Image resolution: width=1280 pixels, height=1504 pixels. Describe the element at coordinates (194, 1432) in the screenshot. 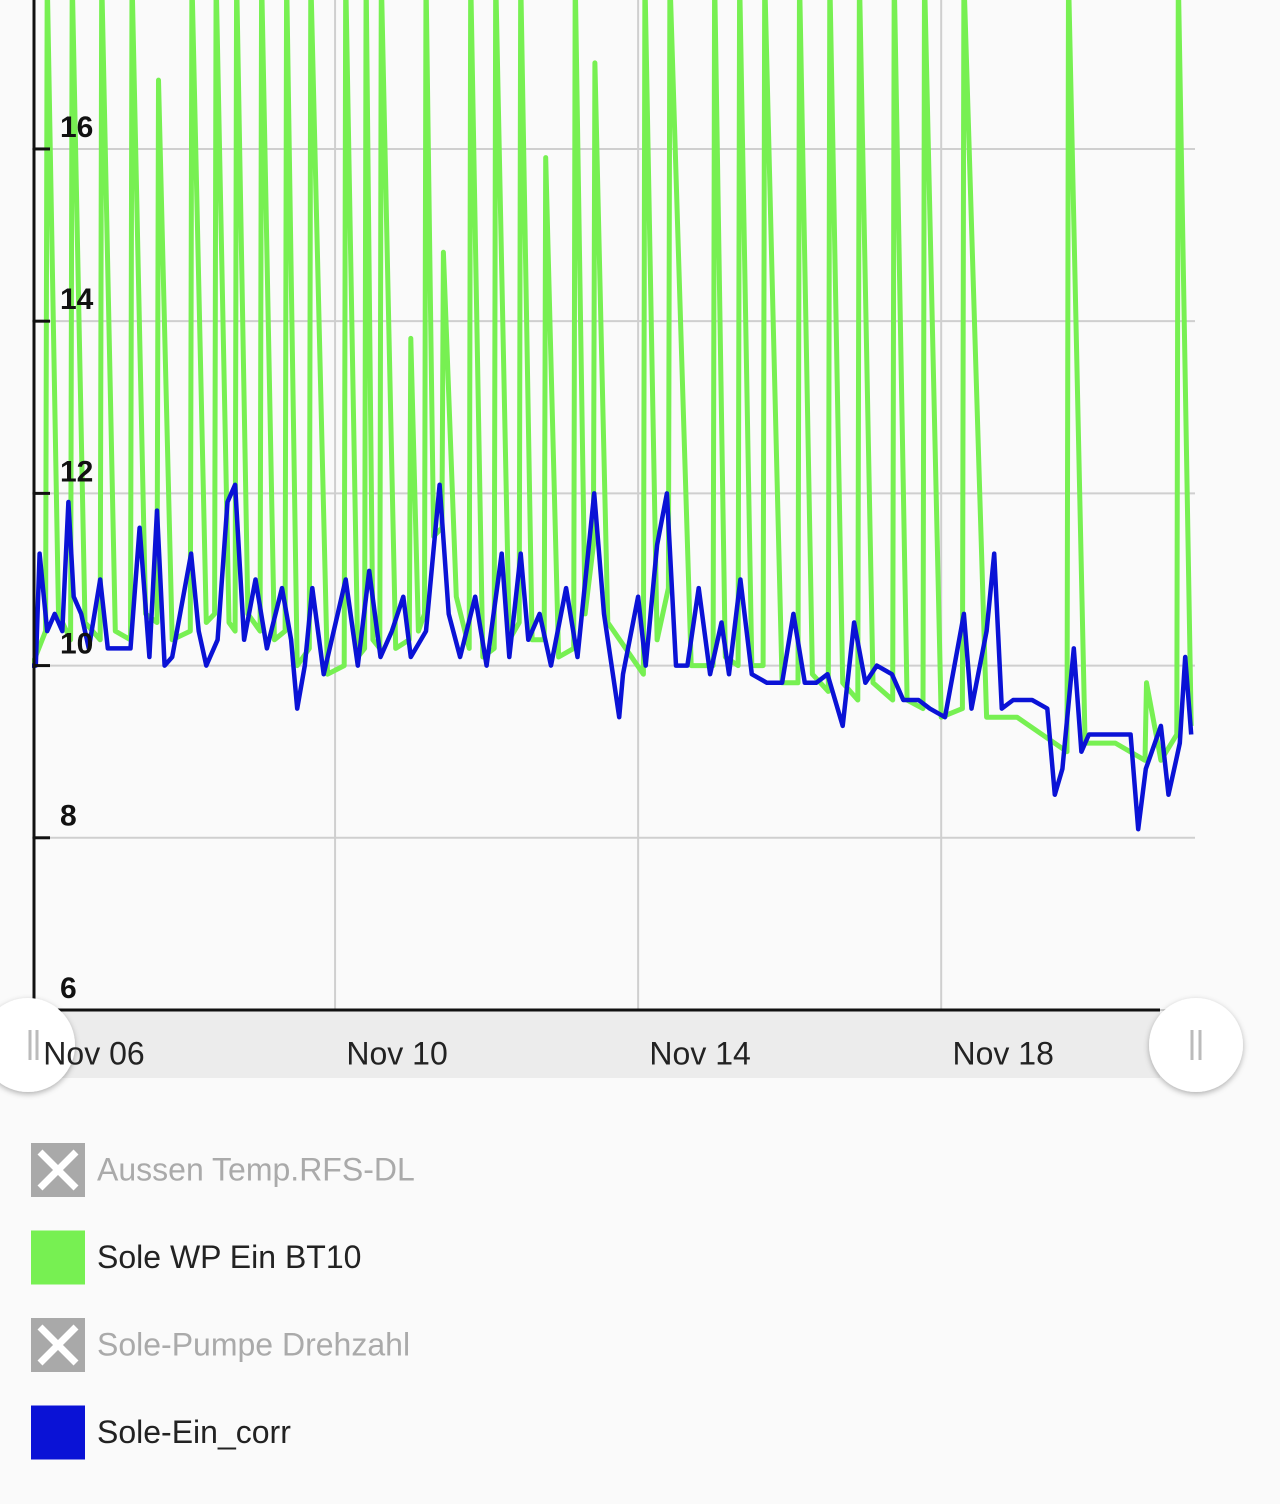

I see `legend-label: Sole-Ein_corr` at that location.